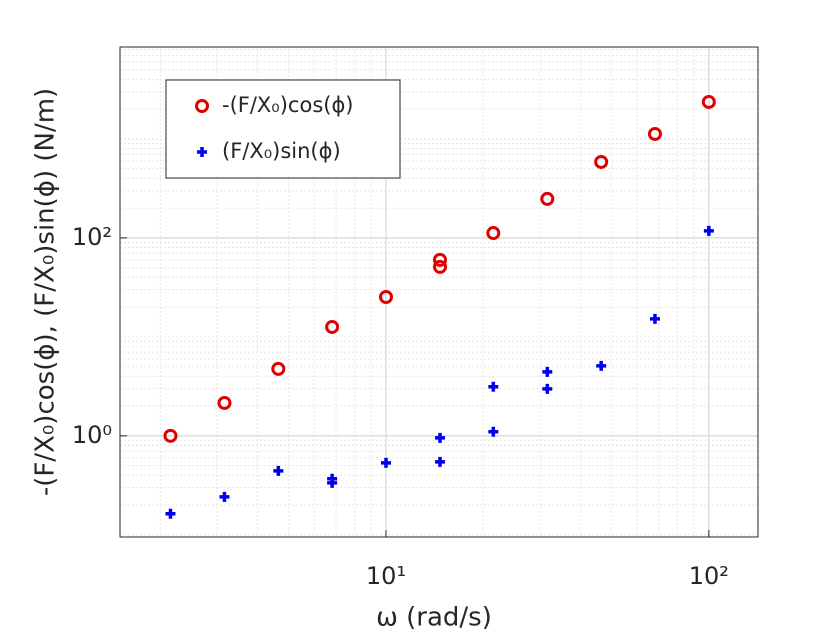  What do you see at coordinates (434, 618) in the screenshot?
I see `x-axis-label: ω (rad/s)` at bounding box center [434, 618].